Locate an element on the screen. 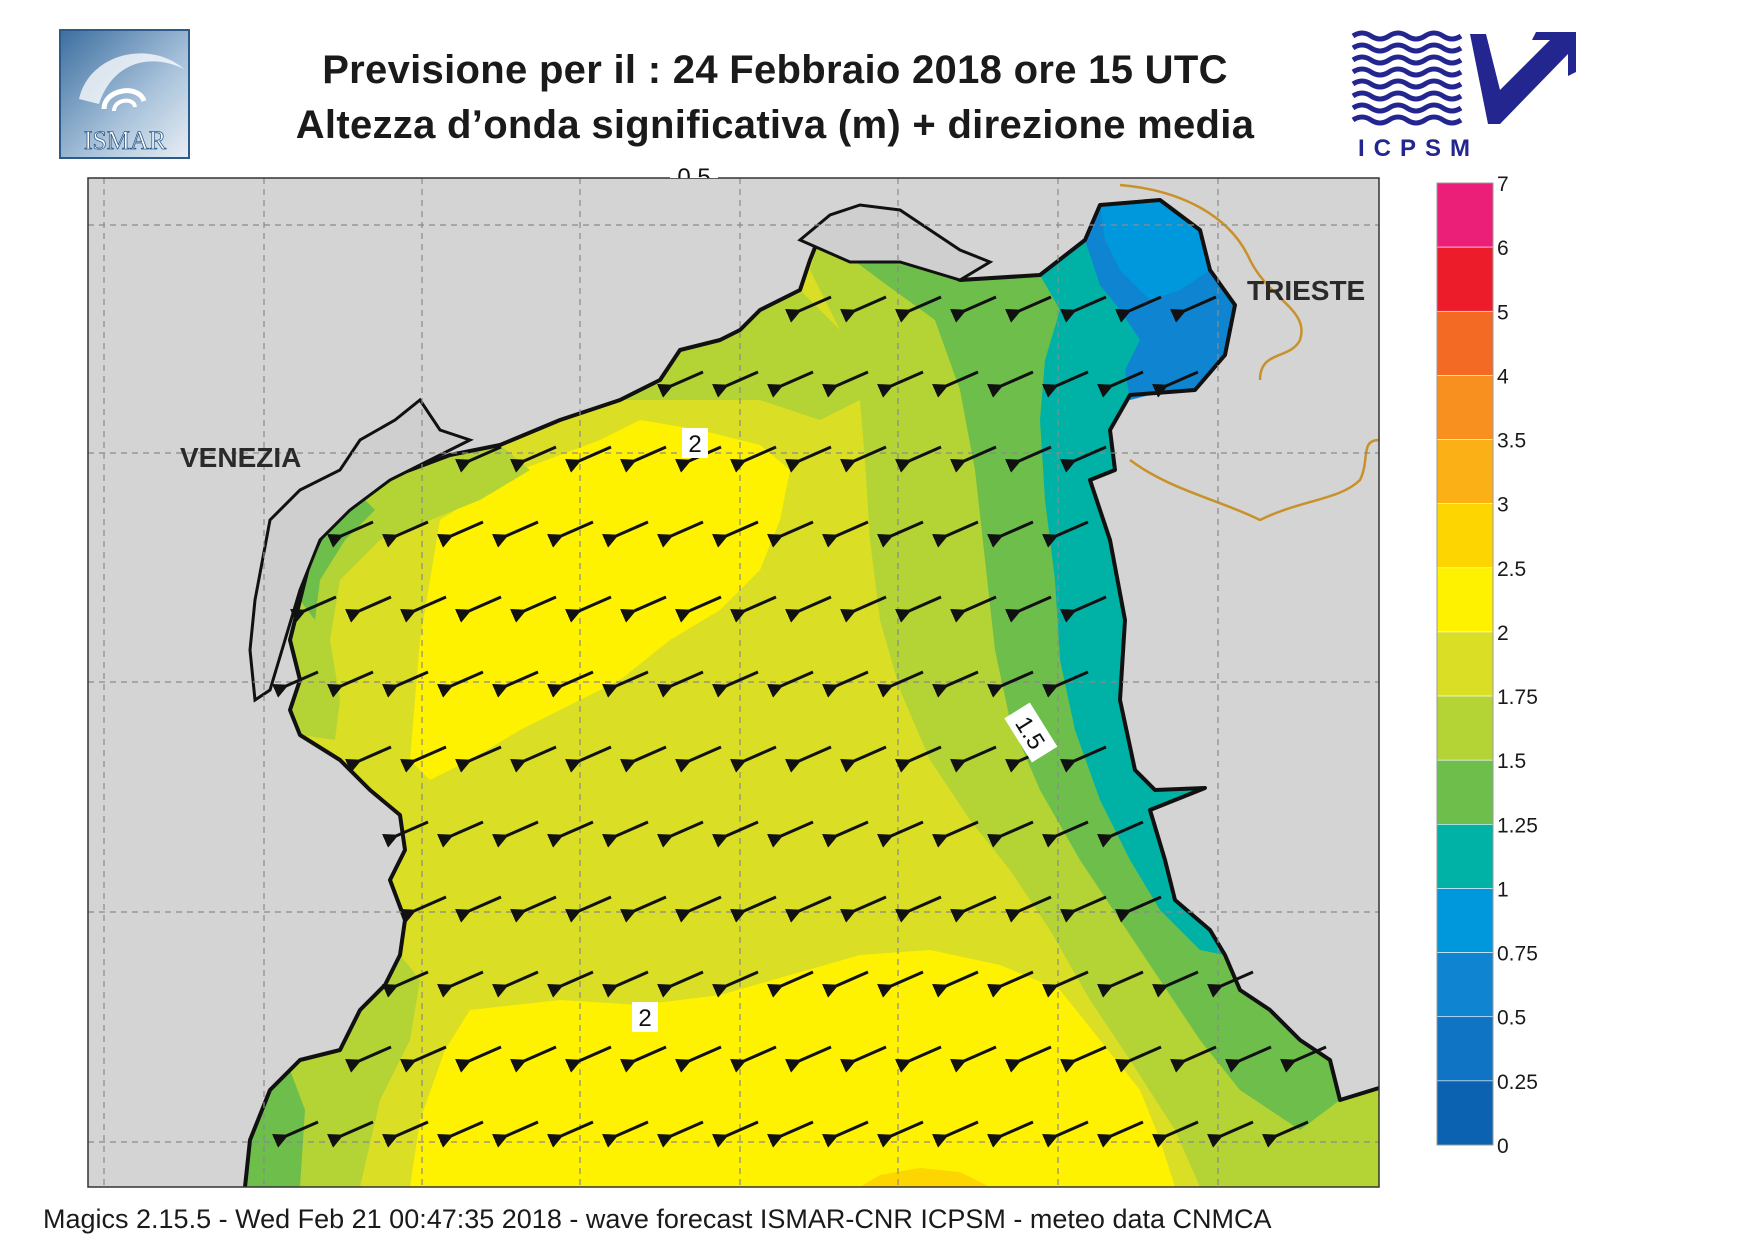  ismar-logo-text: ISMAR is located at coordinates (125, 140).